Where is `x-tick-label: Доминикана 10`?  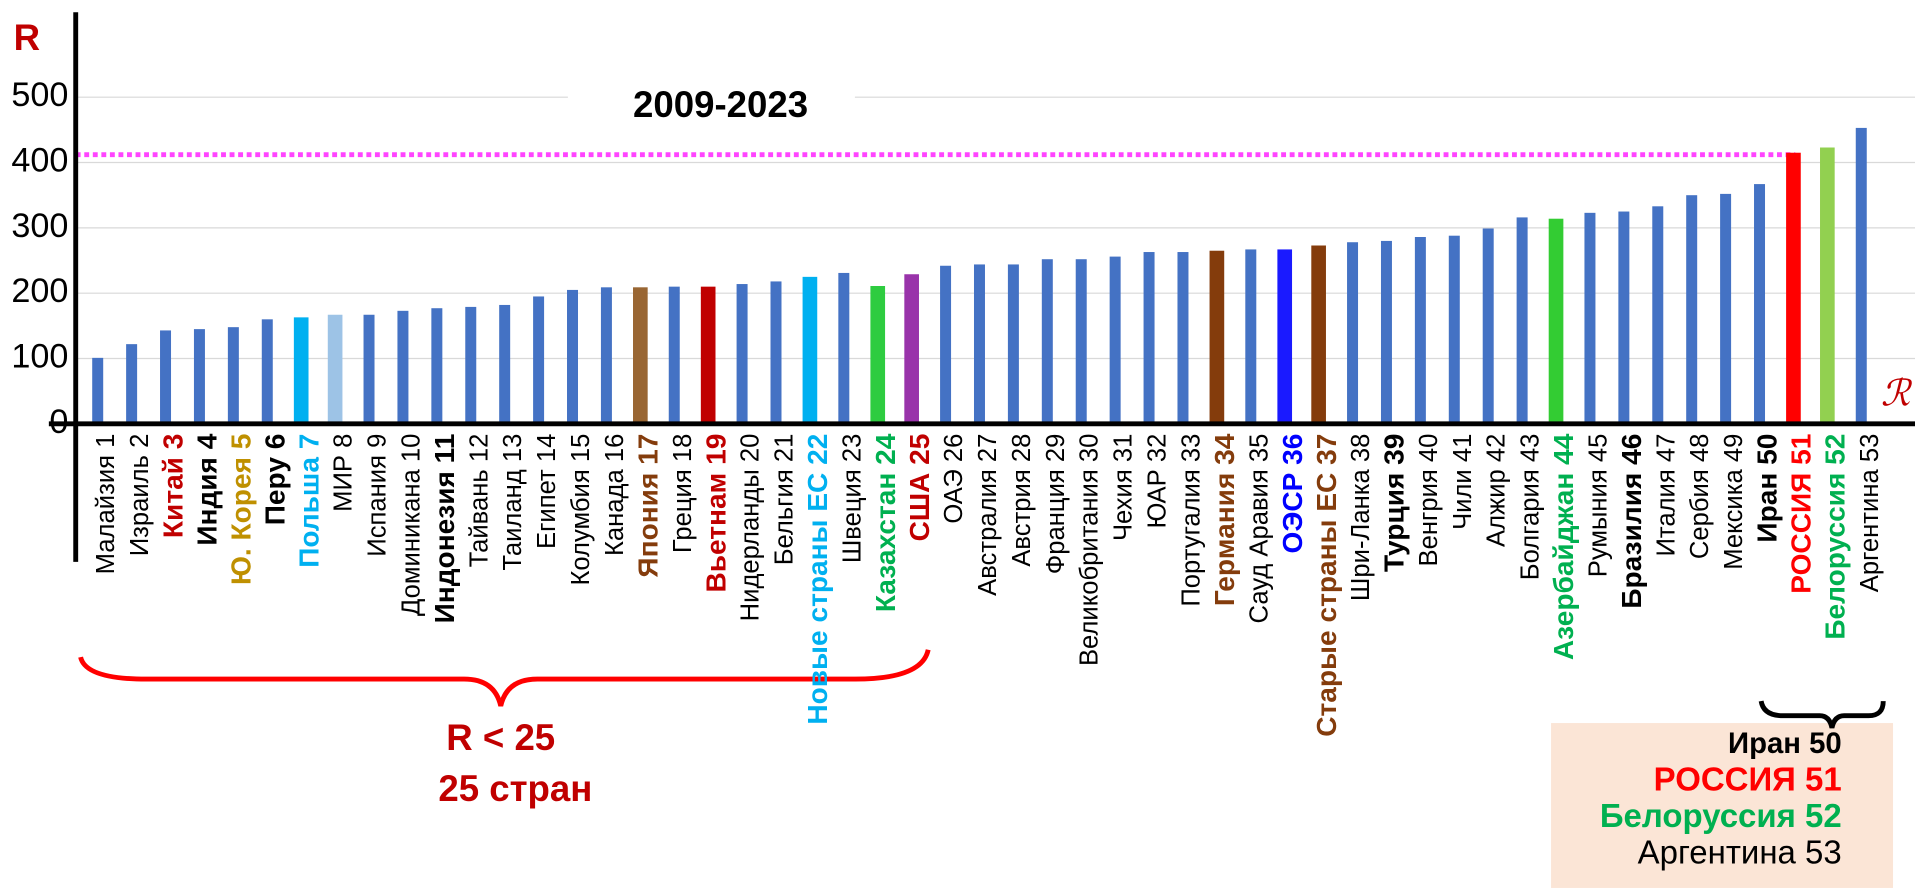 x-tick-label: Доминикана 10 is located at coordinates (411, 525).